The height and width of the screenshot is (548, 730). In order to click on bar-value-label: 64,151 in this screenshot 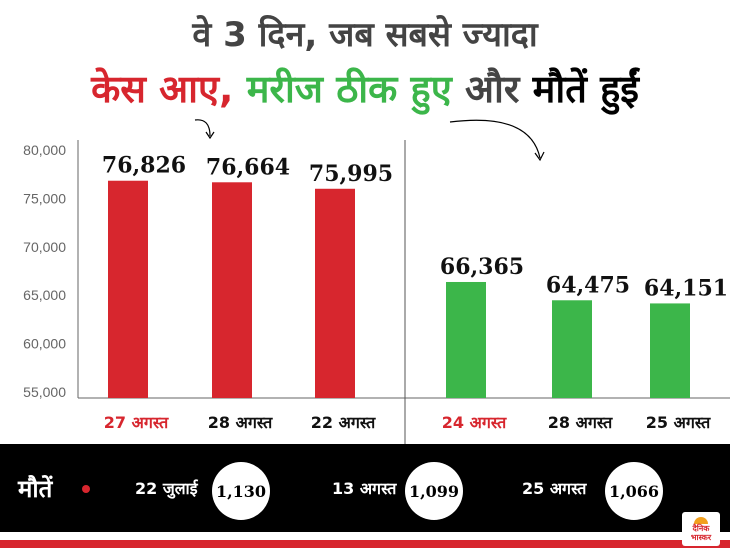, I will do `click(686, 288)`.